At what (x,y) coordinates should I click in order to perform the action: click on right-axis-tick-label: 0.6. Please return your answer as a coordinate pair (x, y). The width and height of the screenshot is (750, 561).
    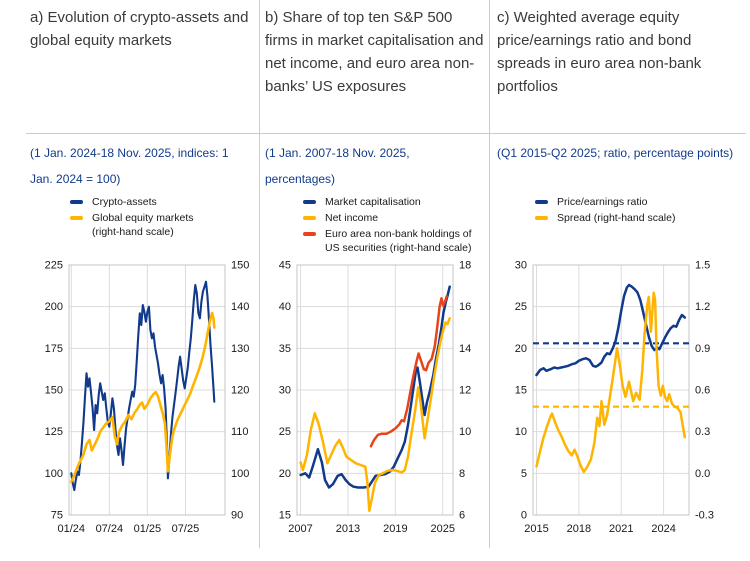
    Looking at the image, I should click on (702, 391).